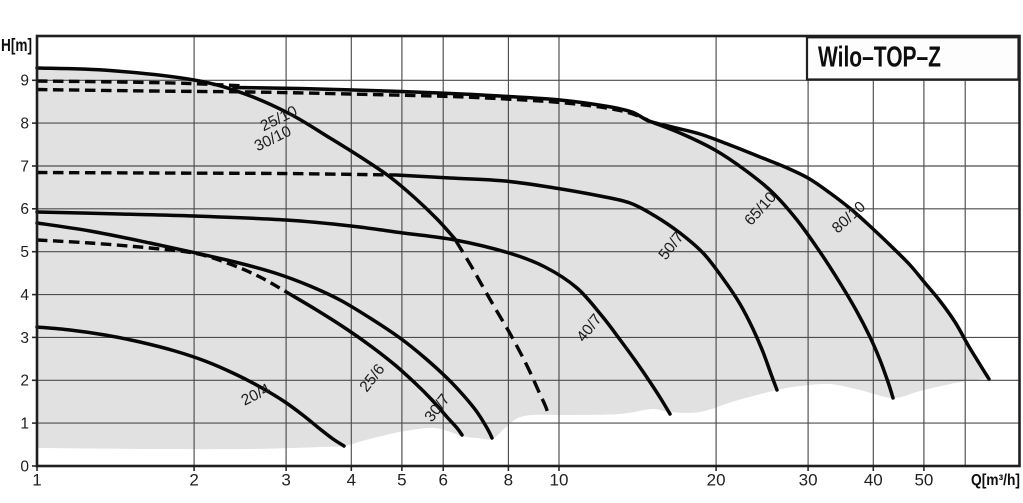  What do you see at coordinates (879, 58) in the screenshot?
I see `svg-text: Wilo–TOP–Z` at bounding box center [879, 58].